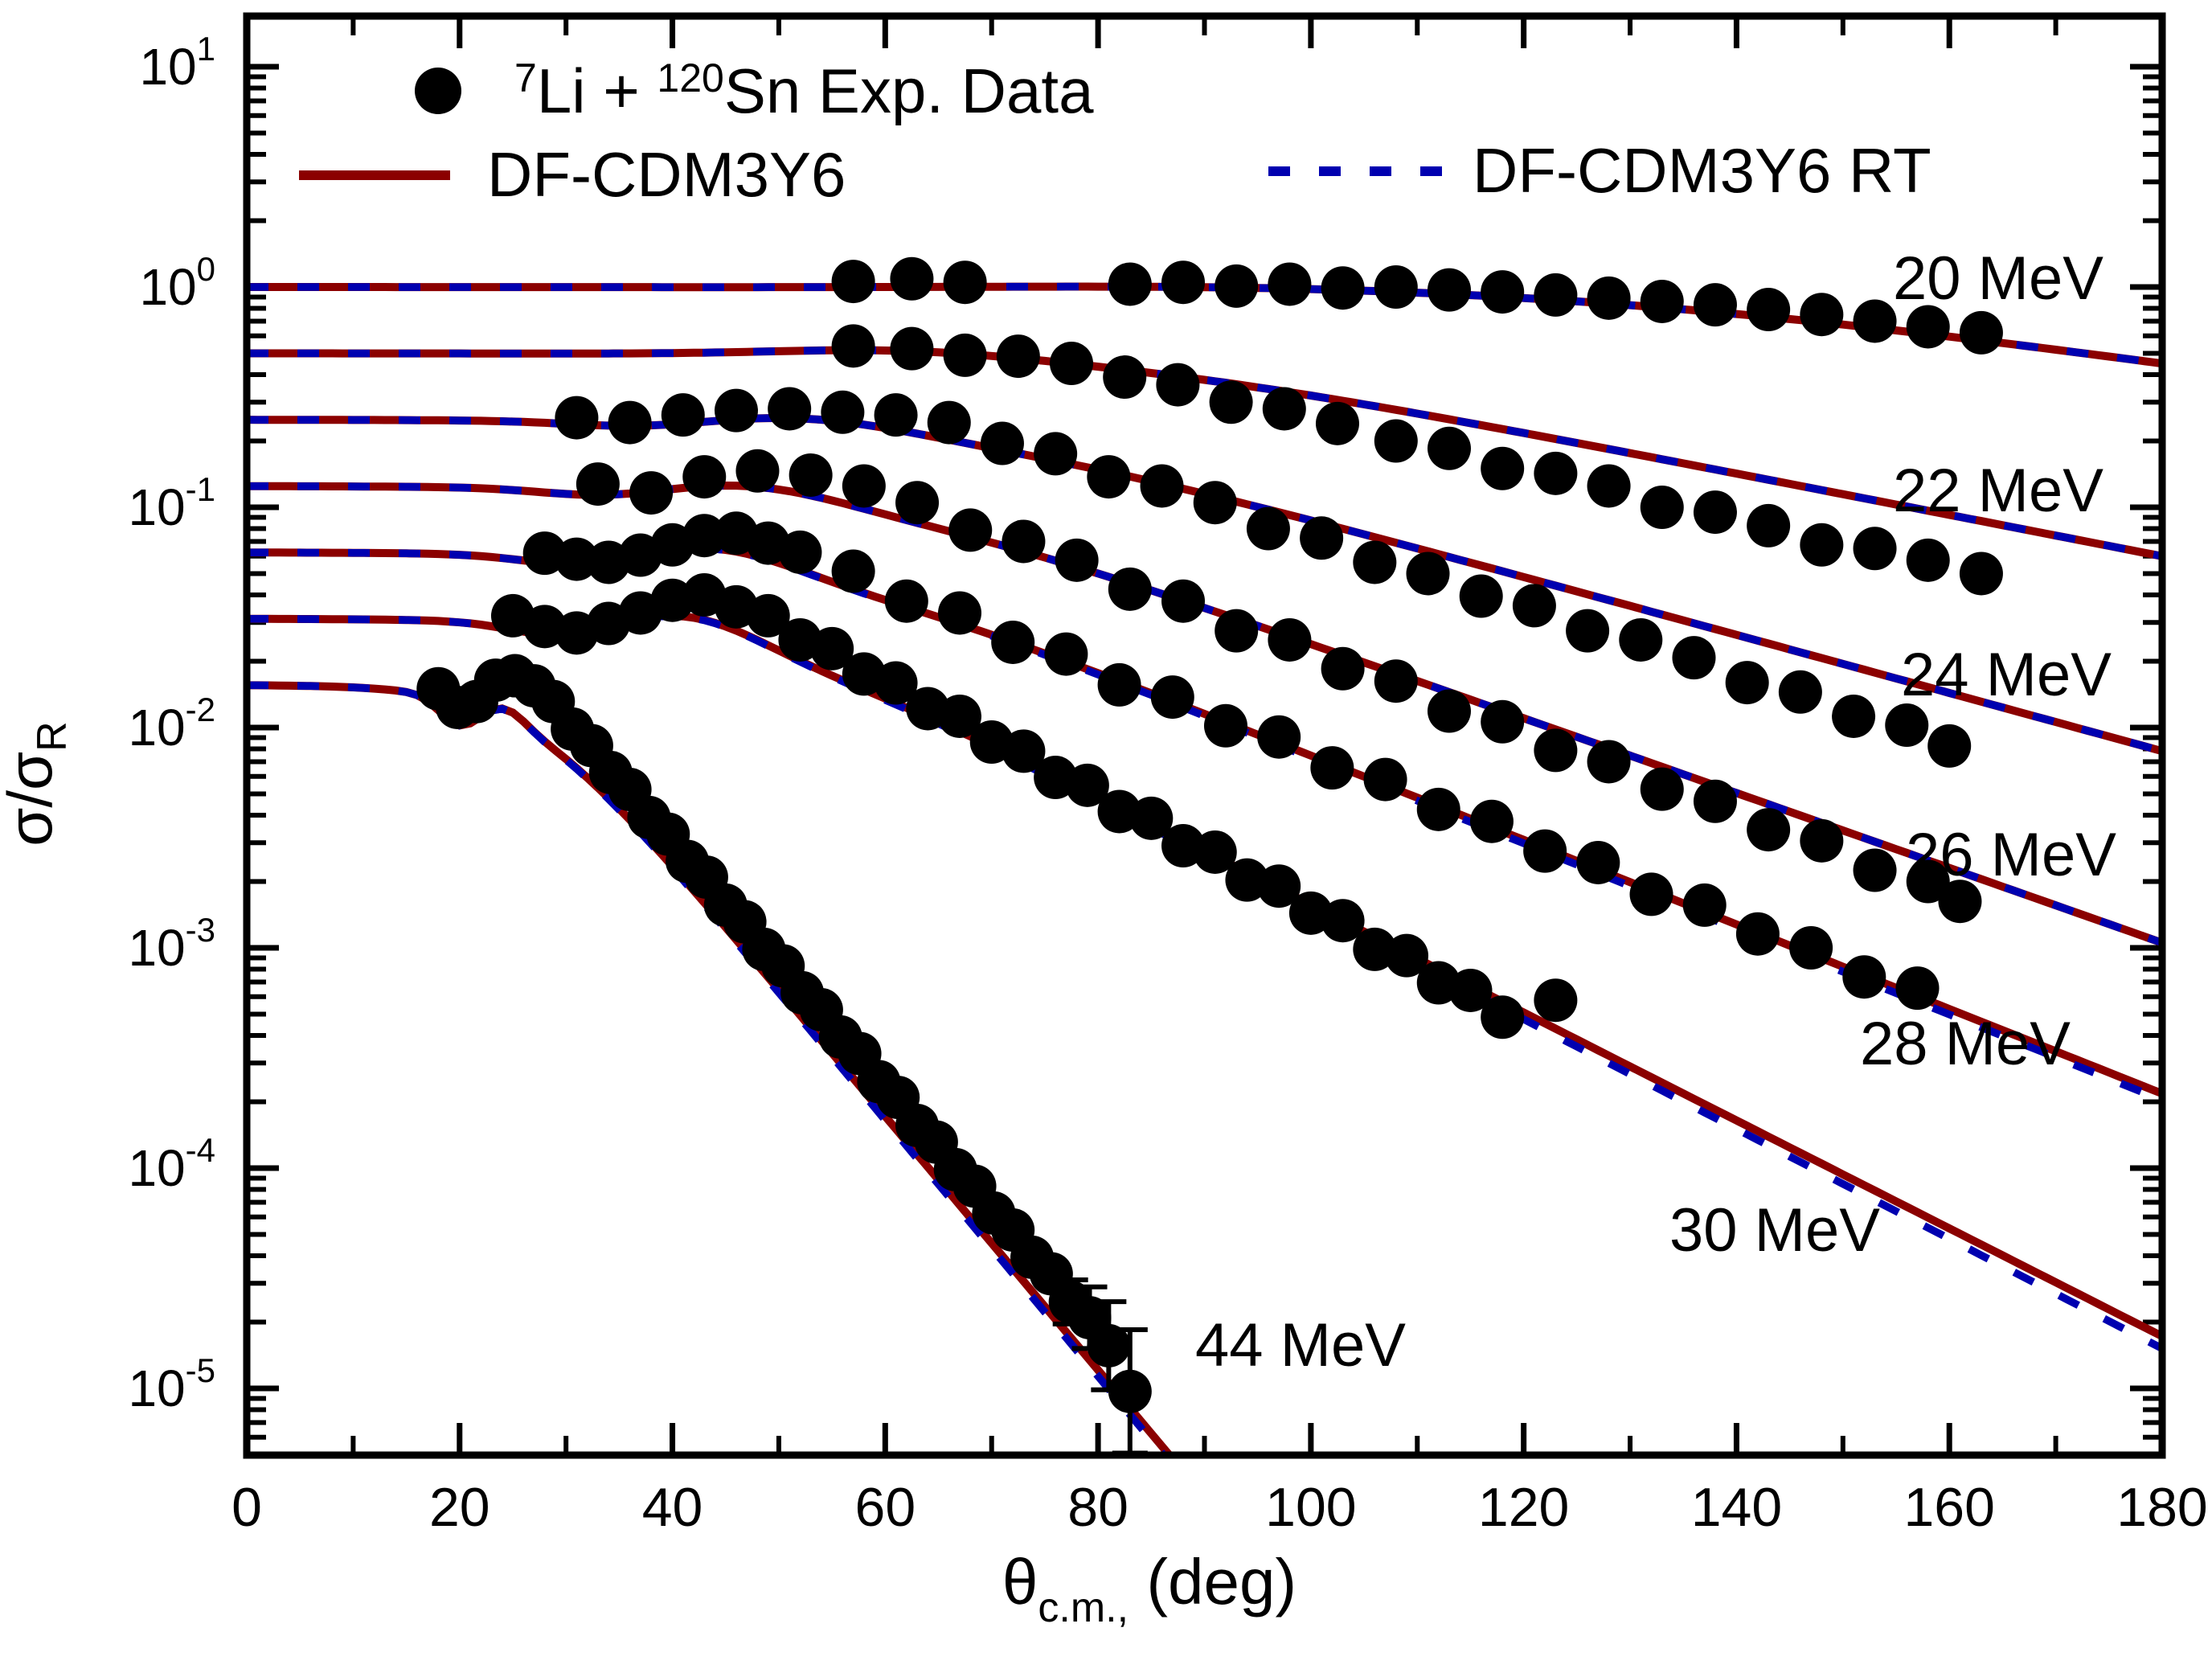  I want to click on x-tick-label: 60, so click(885, 1508).